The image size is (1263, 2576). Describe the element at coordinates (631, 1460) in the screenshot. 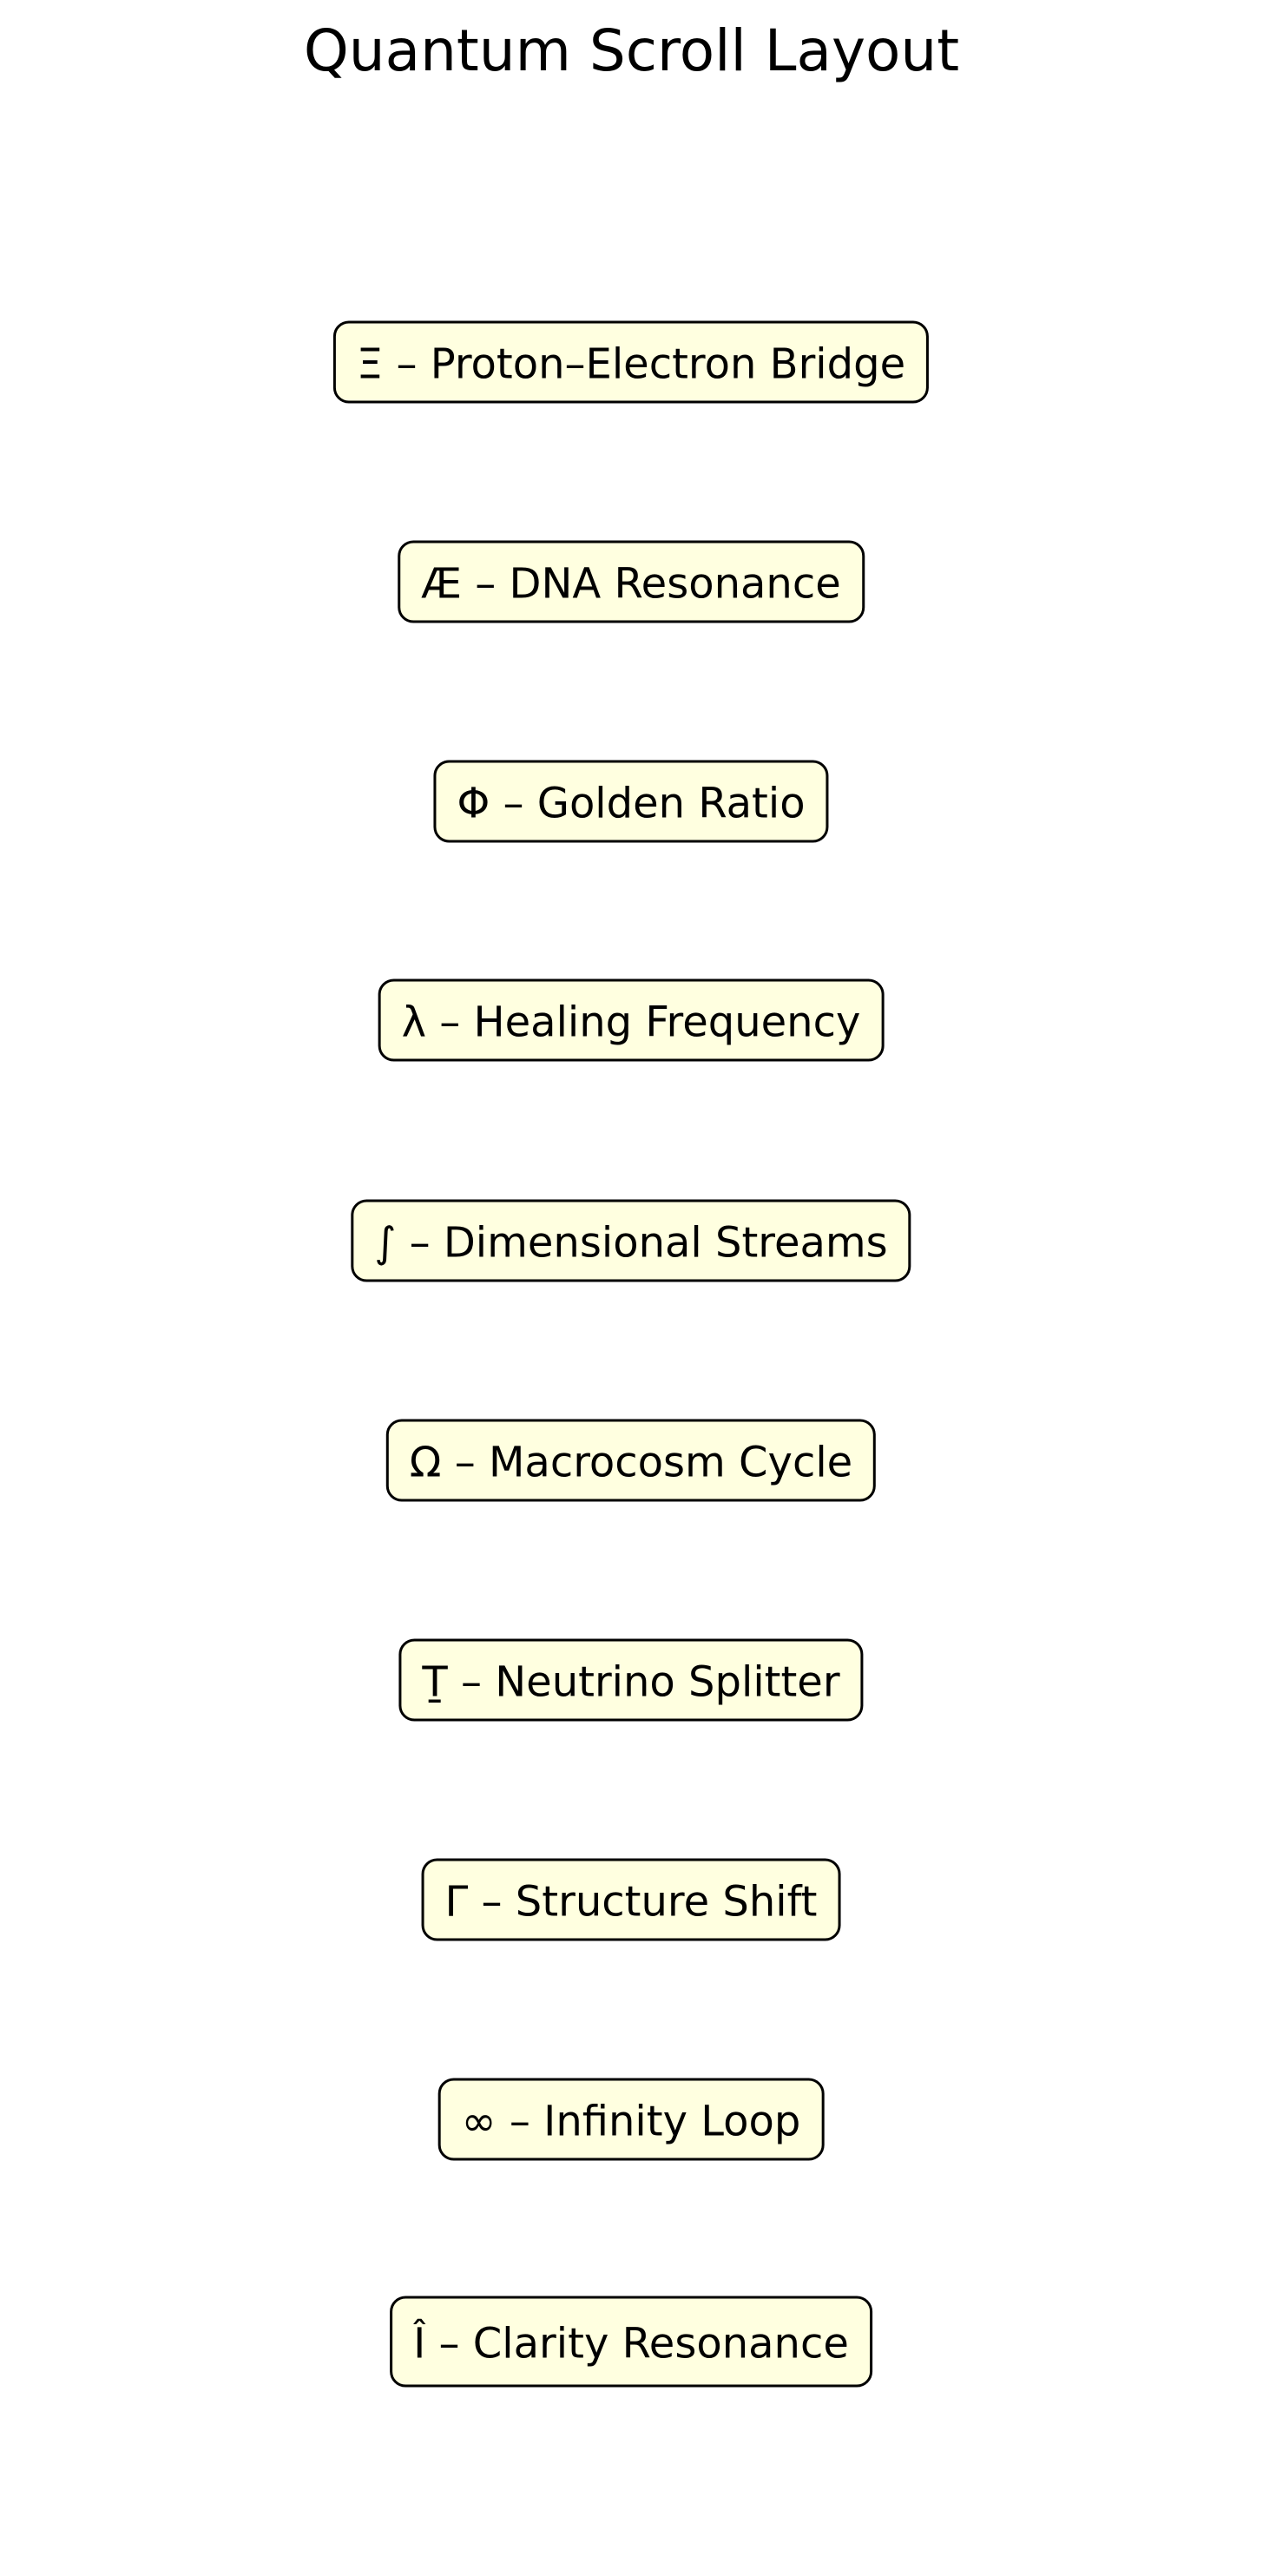

I see `node-macrocosm-cycle: Ω – Macrocosm Cycle` at that location.